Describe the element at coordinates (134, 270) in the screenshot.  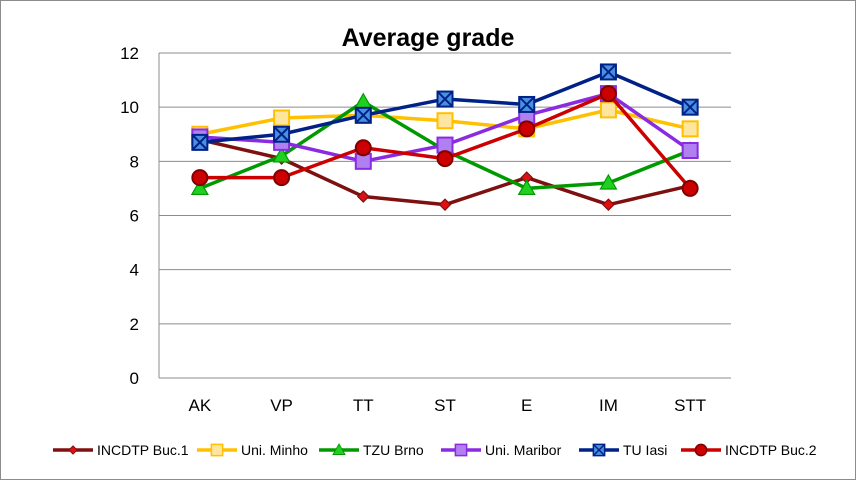
I see `y-tick-label: 4` at that location.